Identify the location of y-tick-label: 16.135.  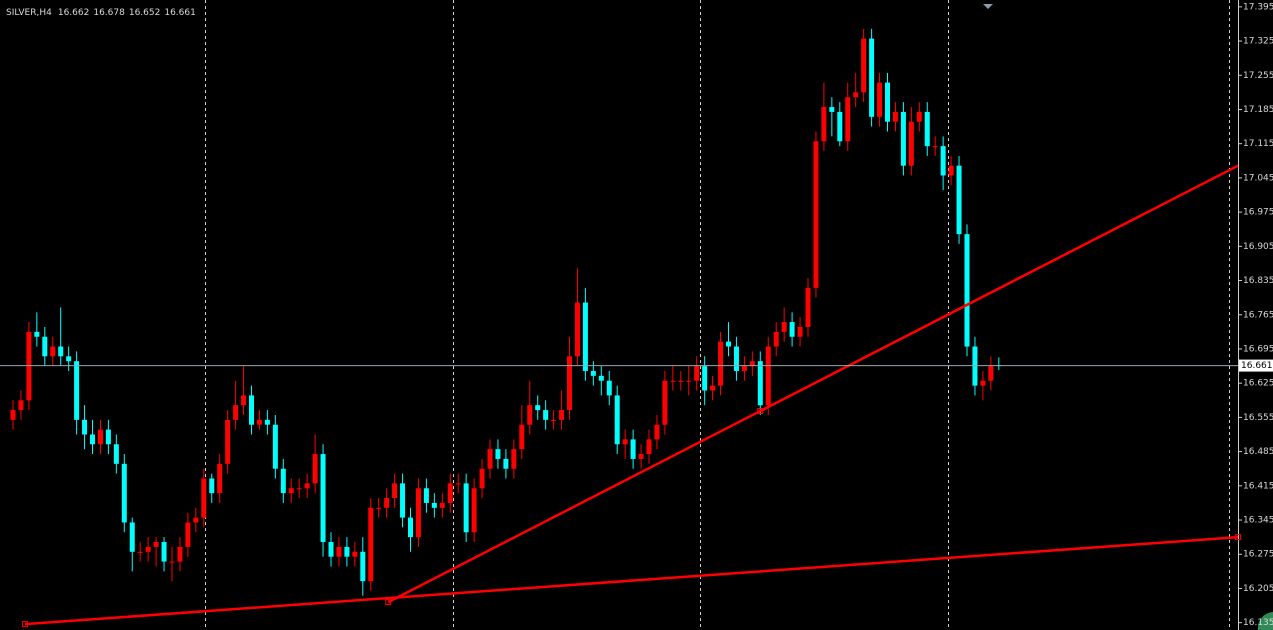
(1258, 623).